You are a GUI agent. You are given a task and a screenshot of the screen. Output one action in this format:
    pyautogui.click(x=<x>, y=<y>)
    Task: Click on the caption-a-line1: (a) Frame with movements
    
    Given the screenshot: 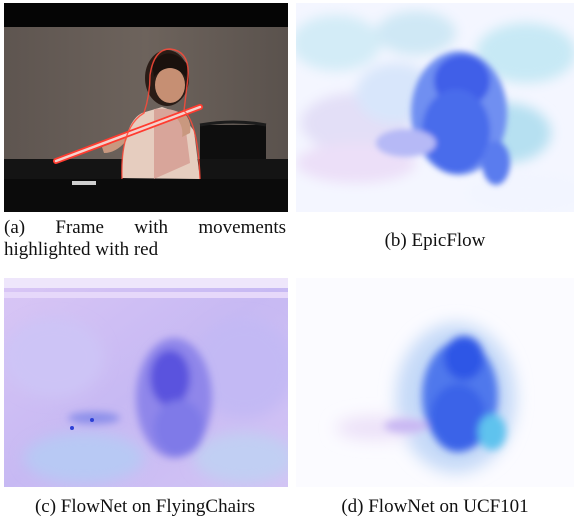 What is the action you would take?
    pyautogui.click(x=145, y=227)
    